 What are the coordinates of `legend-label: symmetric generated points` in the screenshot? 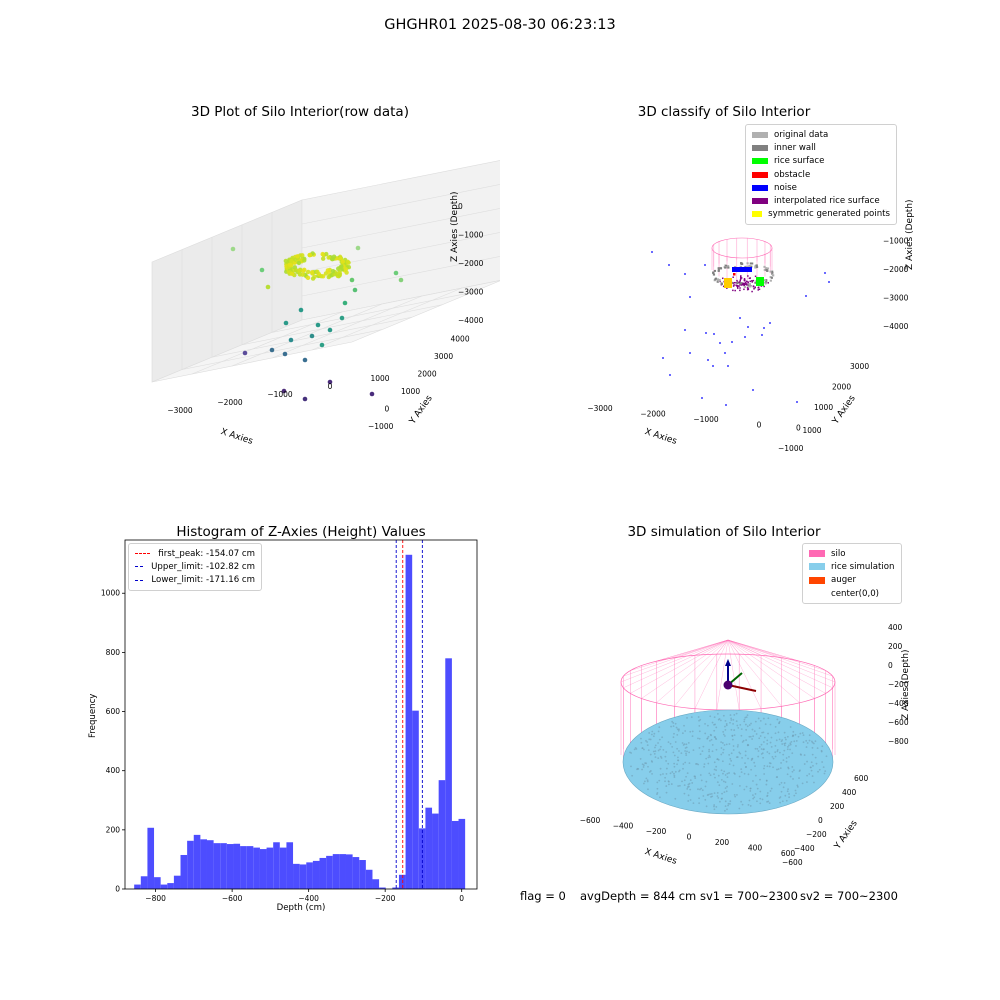 It's located at (829, 214).